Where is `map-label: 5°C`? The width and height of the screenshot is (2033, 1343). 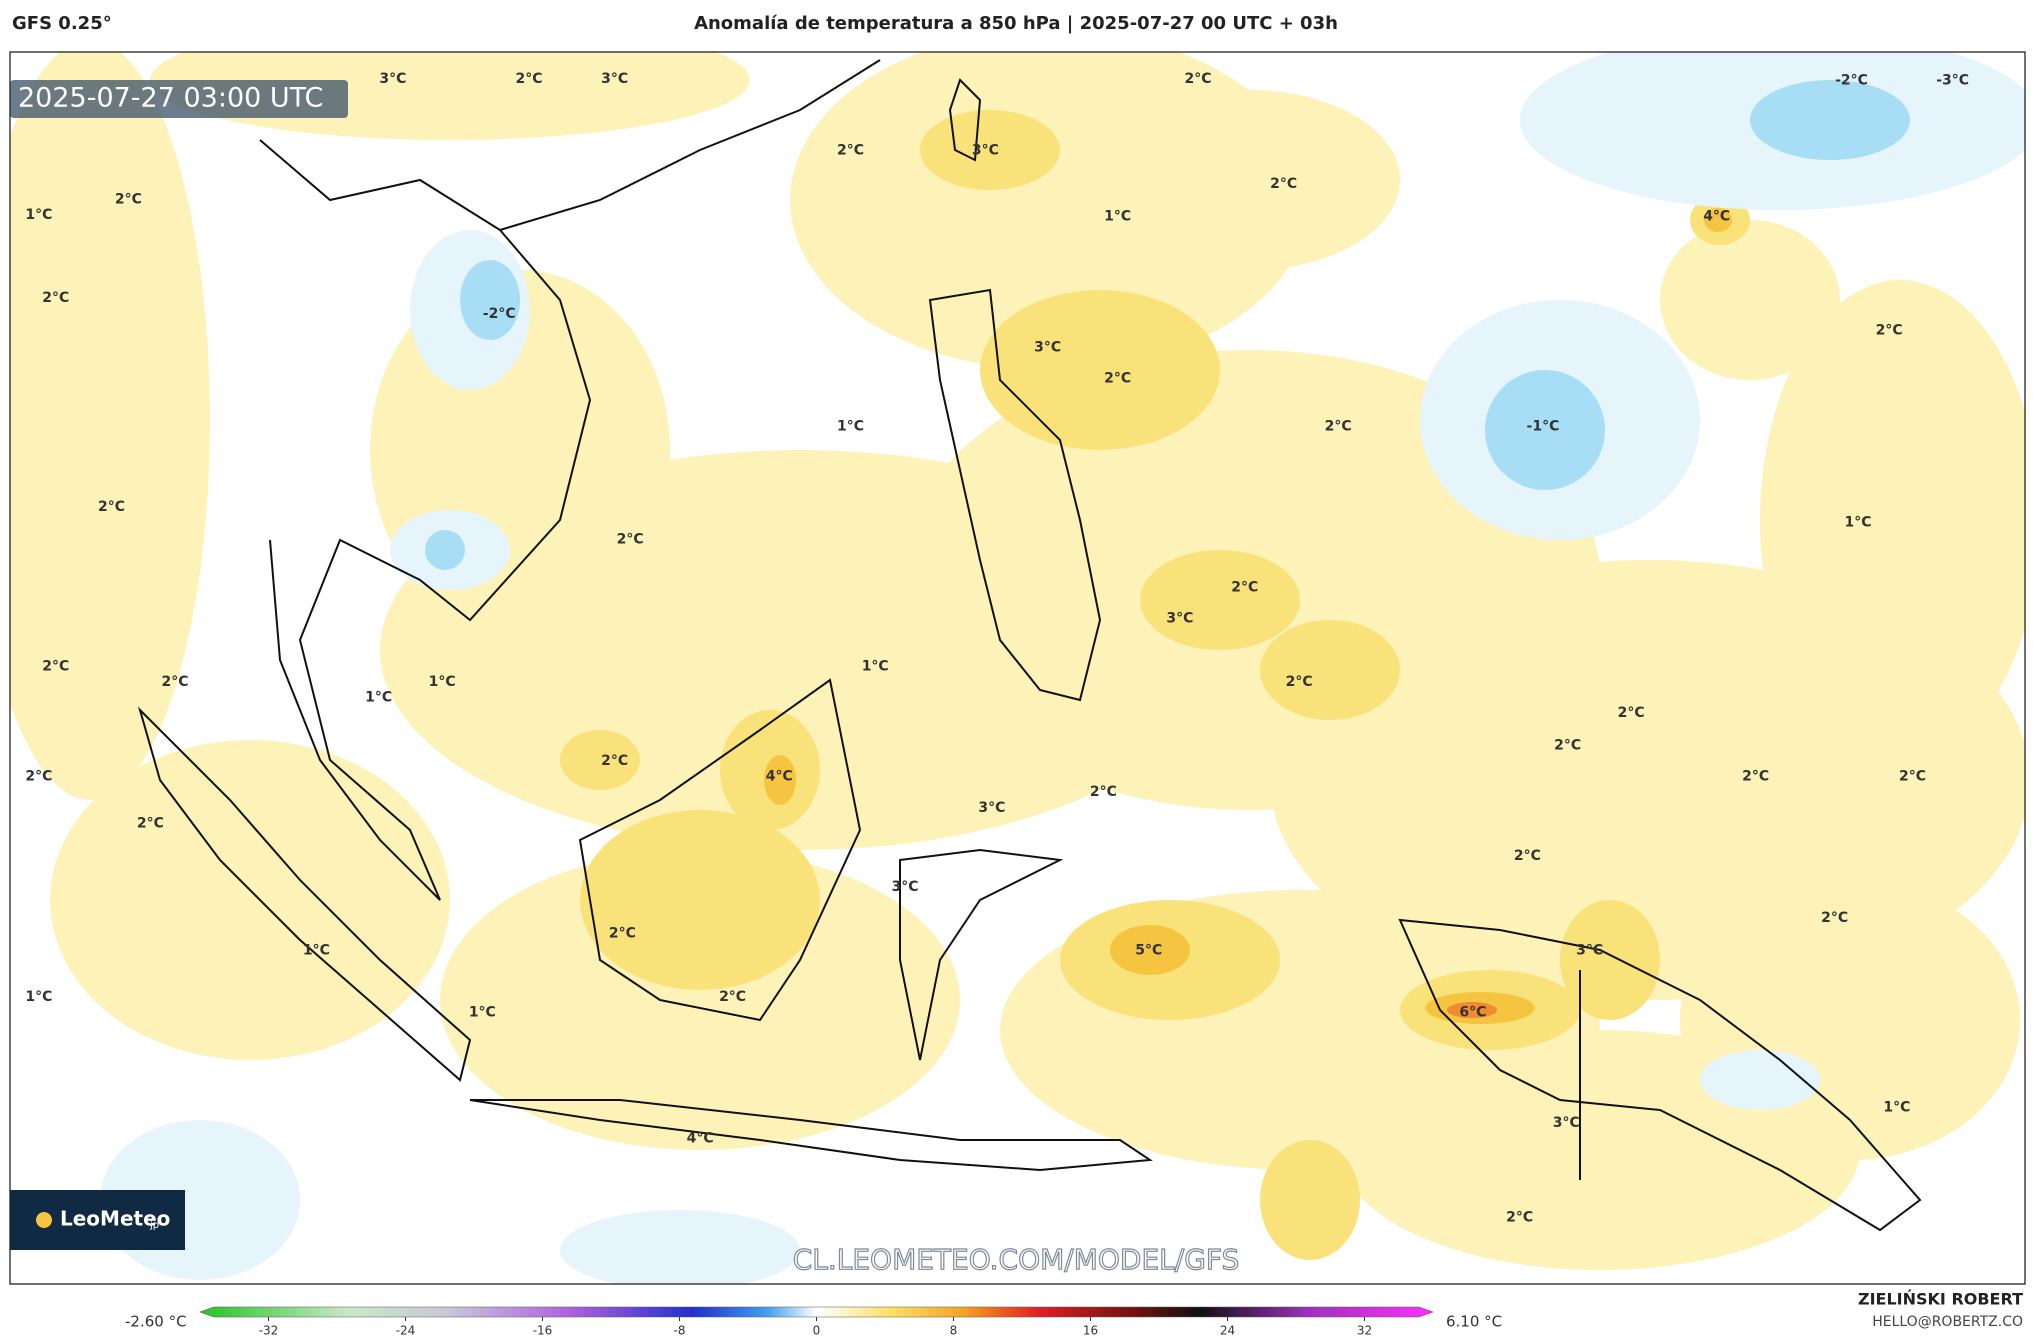 map-label: 5°C is located at coordinates (1148, 950).